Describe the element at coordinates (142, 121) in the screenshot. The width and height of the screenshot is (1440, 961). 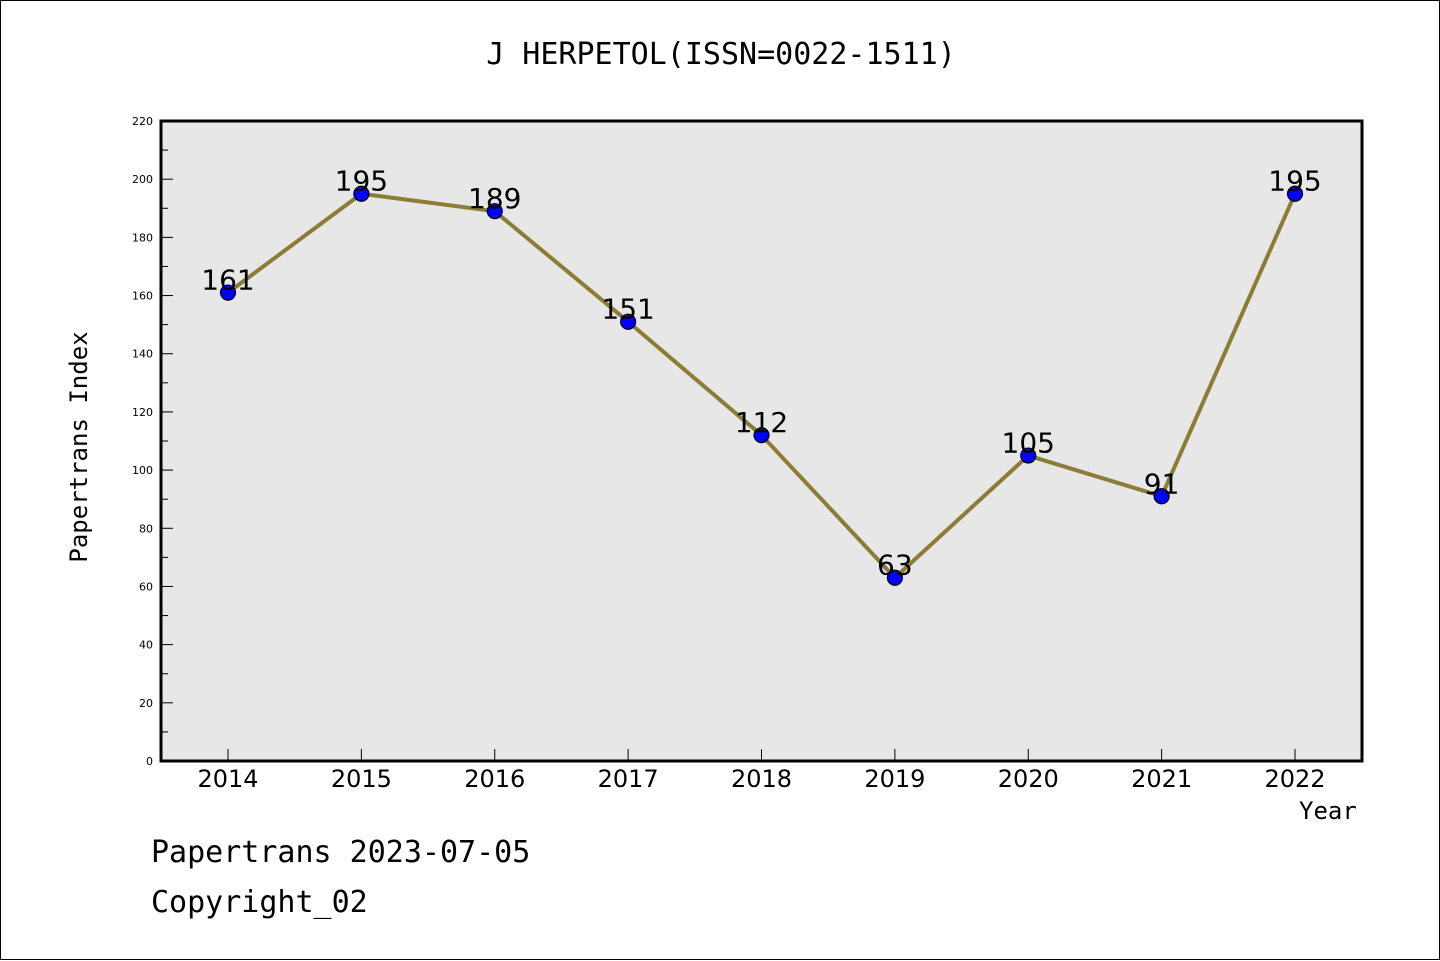
I see `y-tick-label: 220` at that location.